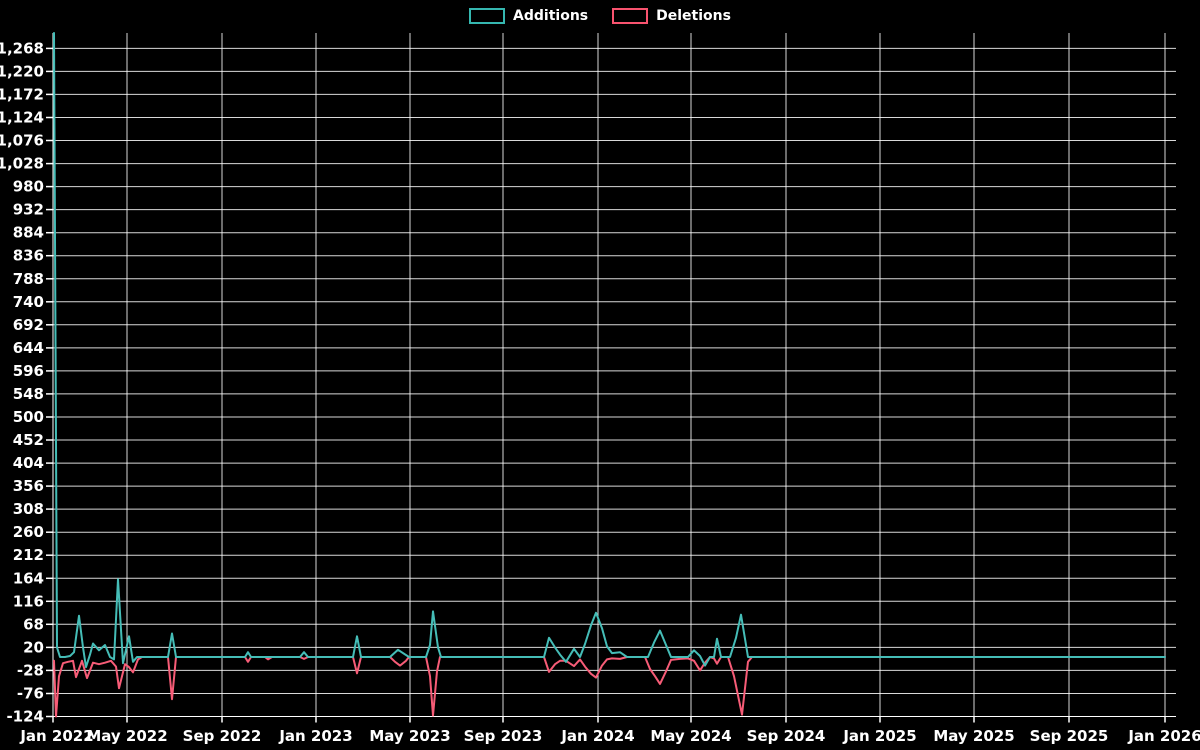  What do you see at coordinates (879, 736) in the screenshot?
I see `svg-text: Jan 2025` at bounding box center [879, 736].